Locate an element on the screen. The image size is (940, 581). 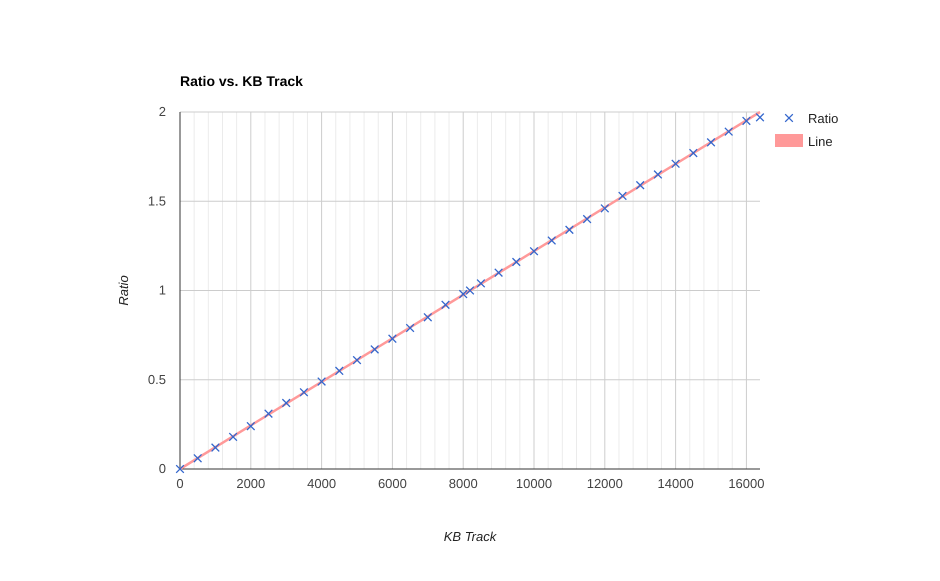
y-axis-title: Ratio is located at coordinates (123, 290).